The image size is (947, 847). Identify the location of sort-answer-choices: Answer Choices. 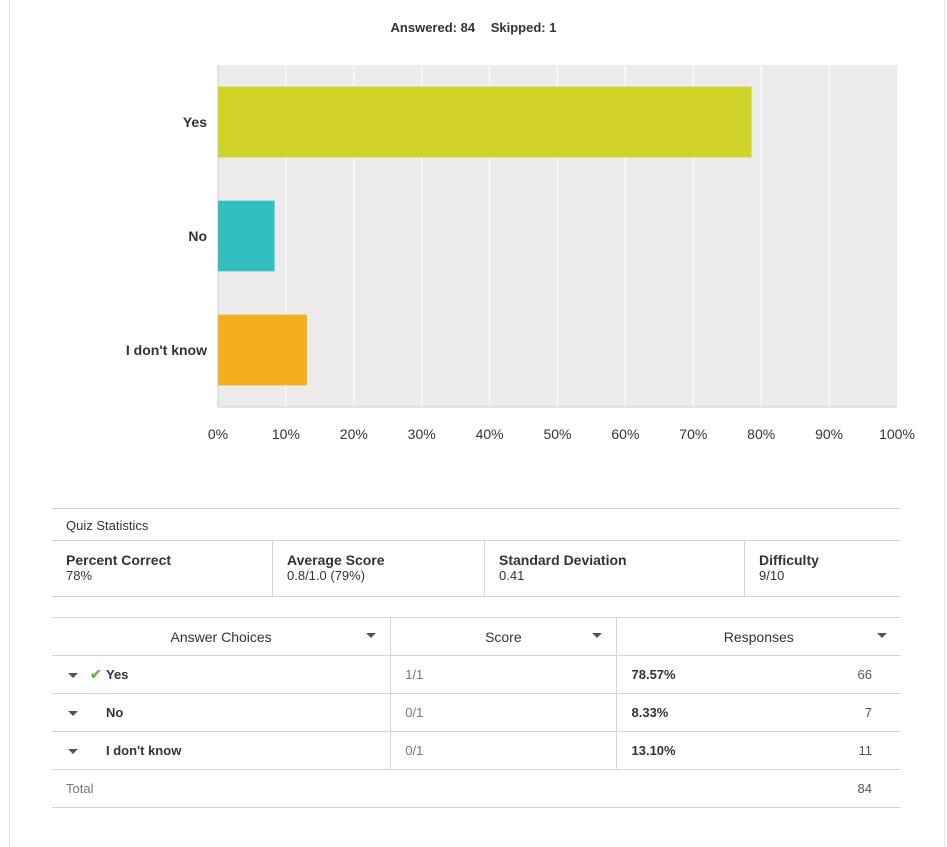
(222, 636).